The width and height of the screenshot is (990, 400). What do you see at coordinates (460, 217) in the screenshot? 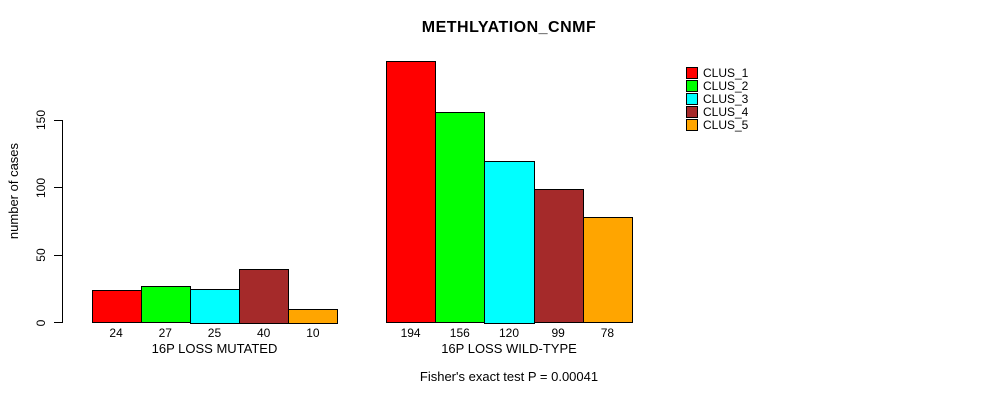
I see `bar-clus_2-group2` at bounding box center [460, 217].